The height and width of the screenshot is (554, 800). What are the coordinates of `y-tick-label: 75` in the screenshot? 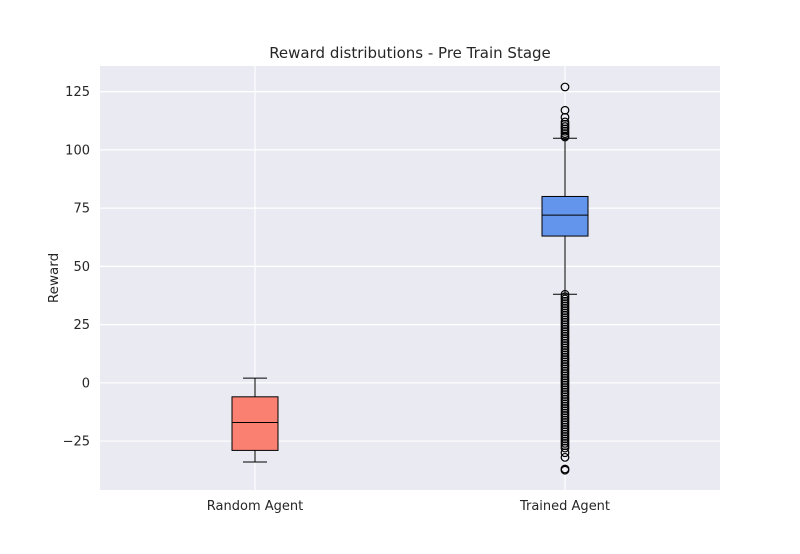 It's located at (81, 209).